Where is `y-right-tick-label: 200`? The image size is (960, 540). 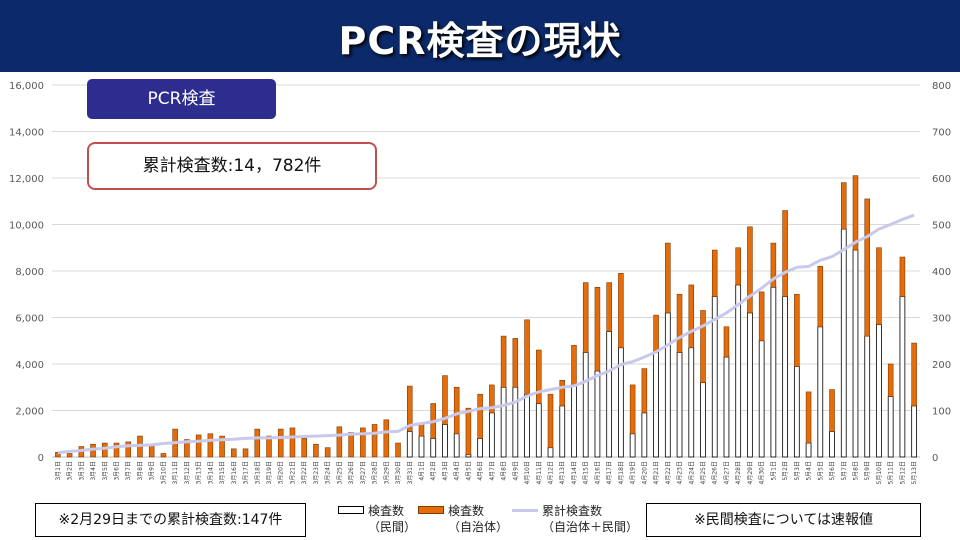 y-right-tick-label: 200 is located at coordinates (941, 365).